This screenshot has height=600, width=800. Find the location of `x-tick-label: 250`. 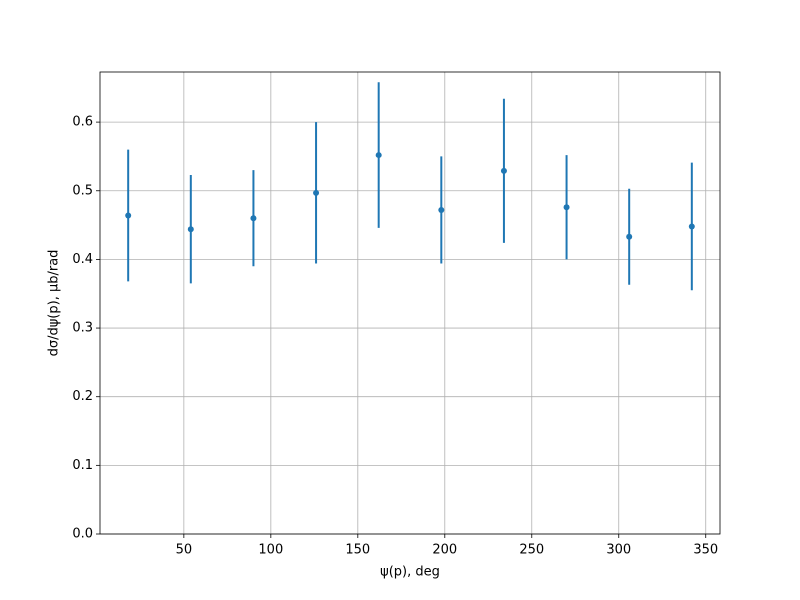

x-tick-label: 250 is located at coordinates (531, 550).